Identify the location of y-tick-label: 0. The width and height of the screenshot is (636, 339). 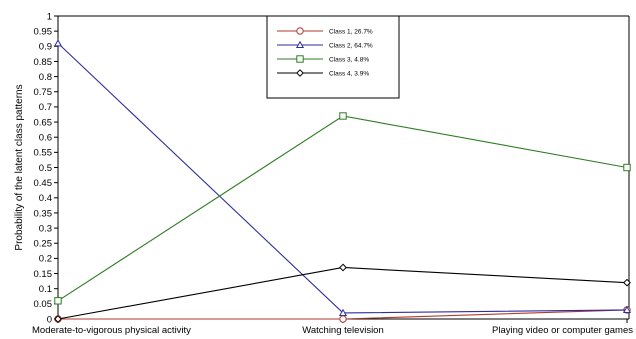
(49, 319).